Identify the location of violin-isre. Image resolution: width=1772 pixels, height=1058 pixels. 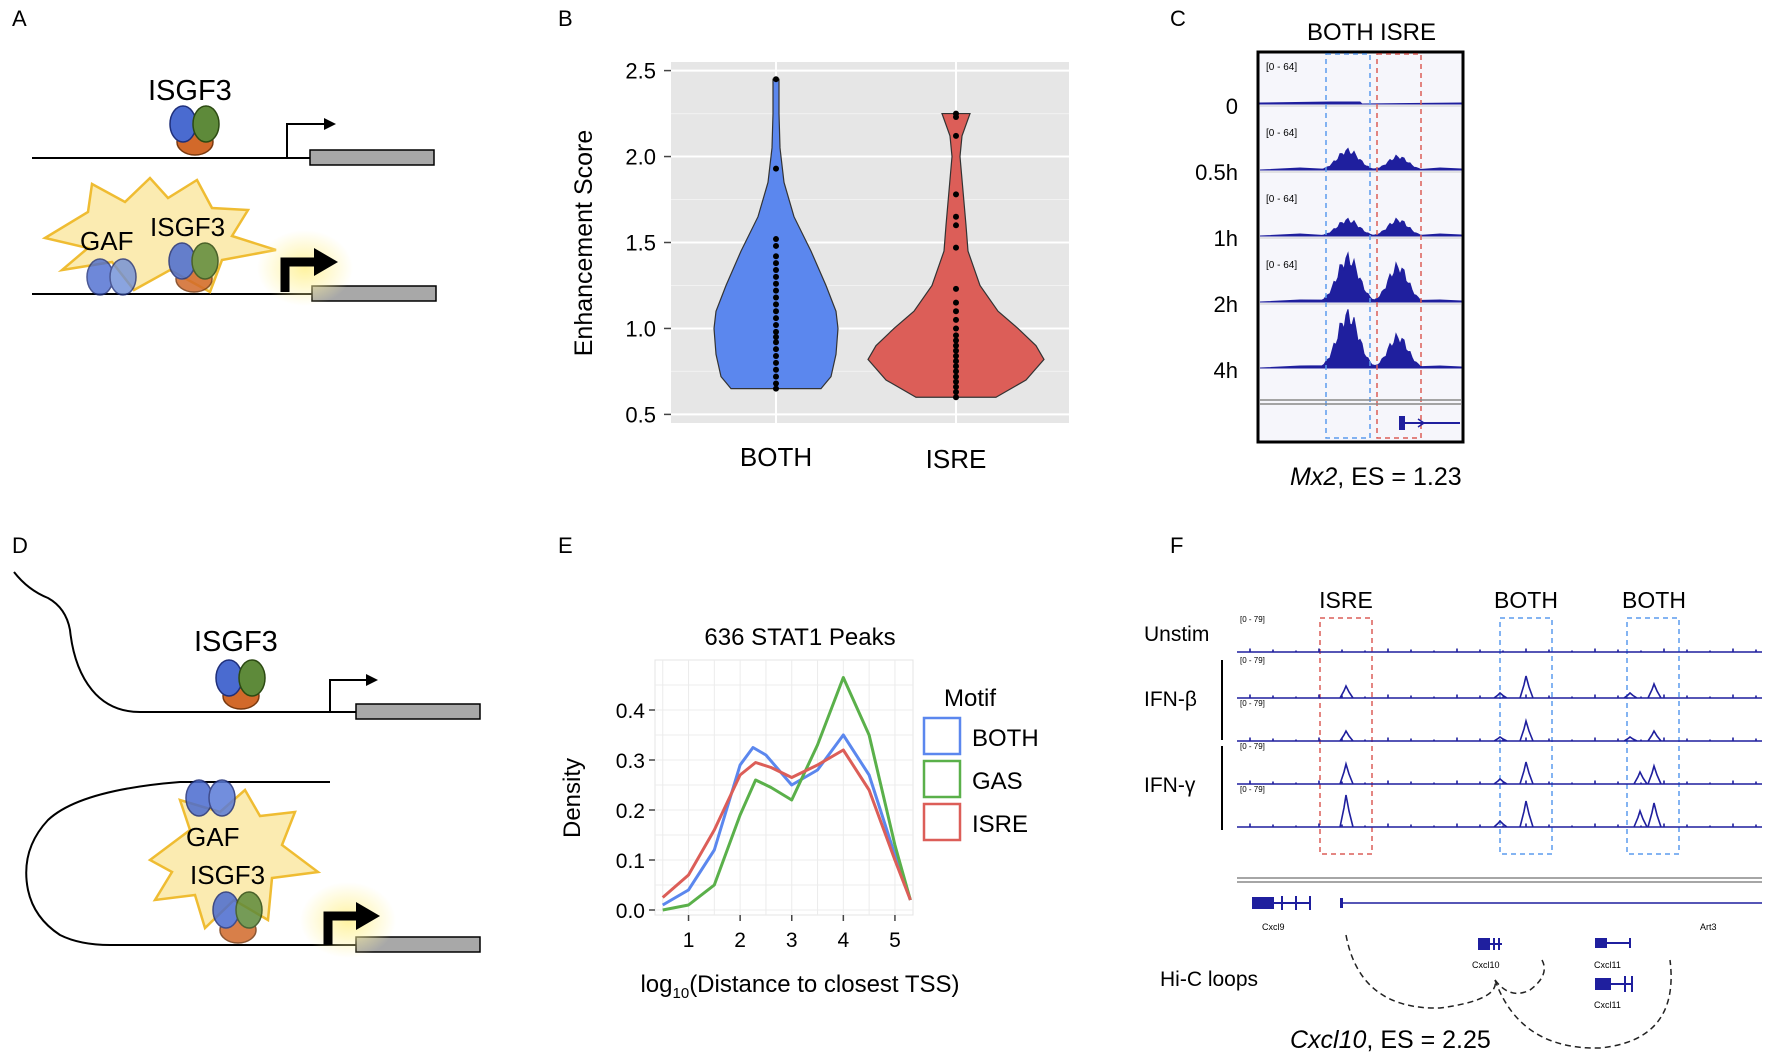
(956, 255).